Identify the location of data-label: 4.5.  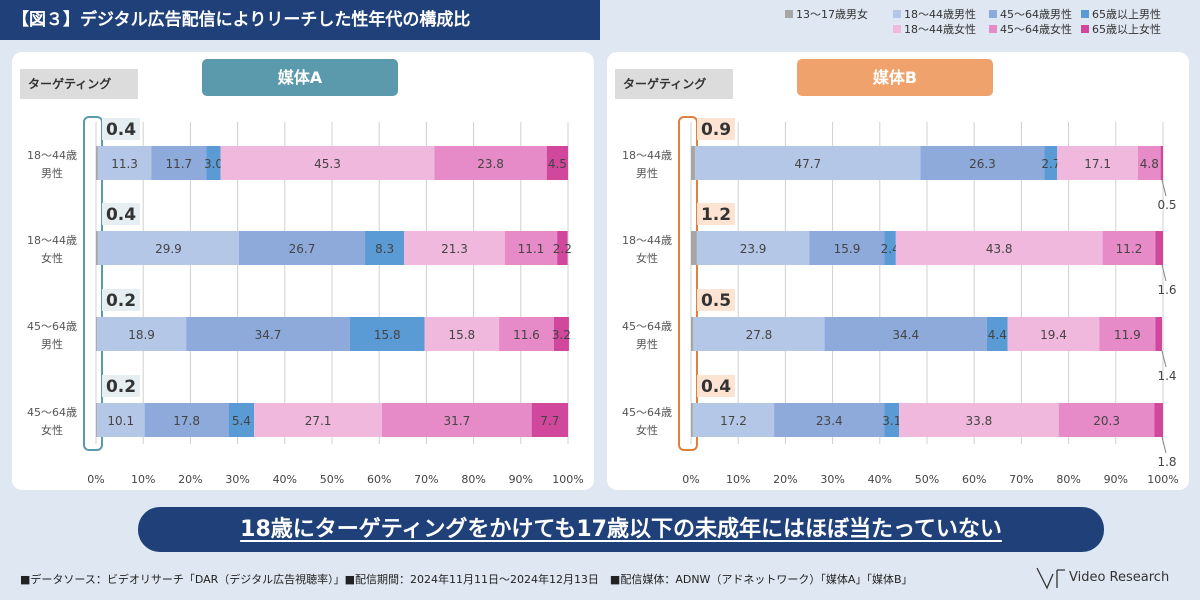
(557, 164).